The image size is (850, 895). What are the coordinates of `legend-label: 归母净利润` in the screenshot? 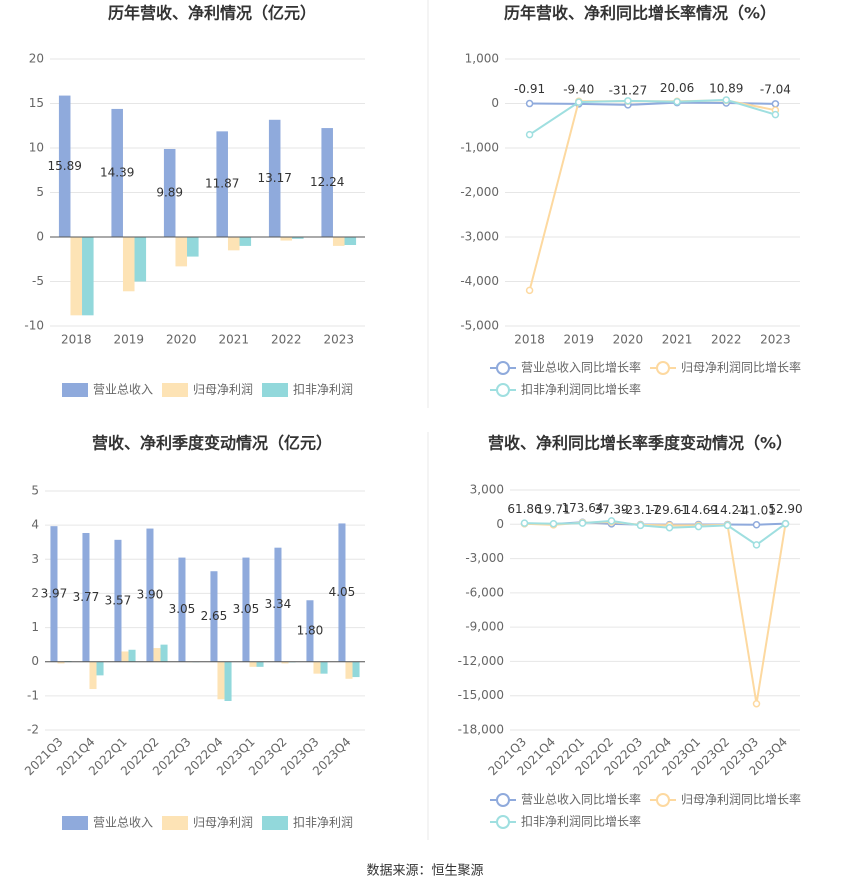 It's located at (223, 390).